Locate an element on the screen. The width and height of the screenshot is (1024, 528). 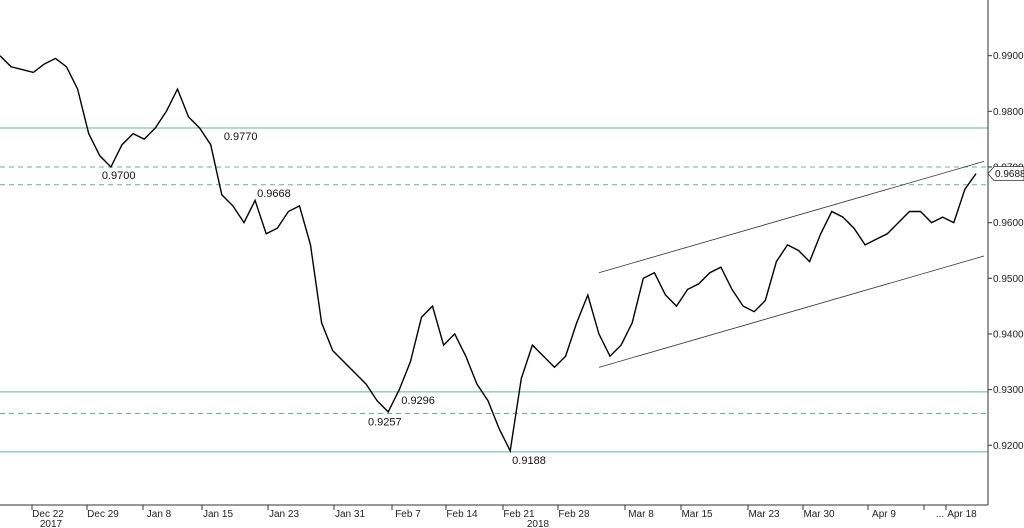
y-tick-label: 0.9200 is located at coordinates (1008, 446).